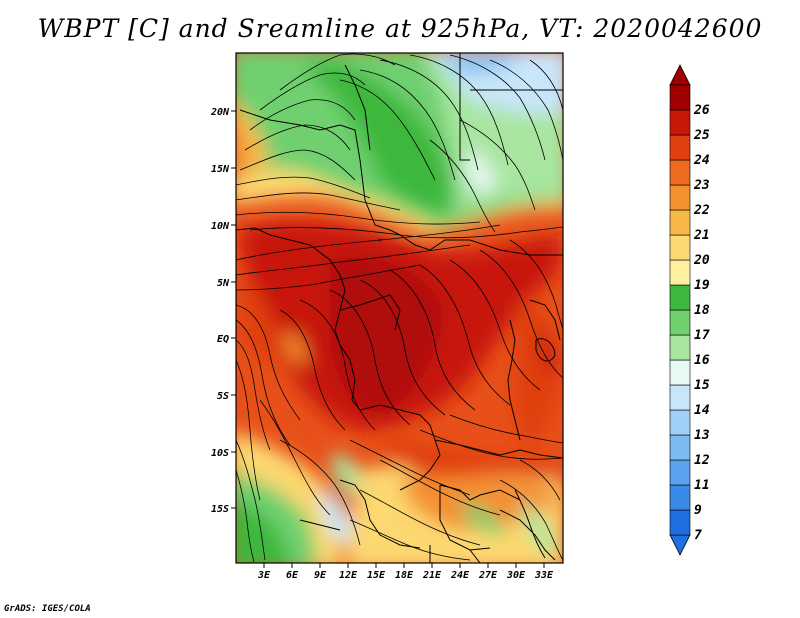 Image resolution: width=800 pixels, height=618 pixels. I want to click on colorbar-label: 24, so click(701, 160).